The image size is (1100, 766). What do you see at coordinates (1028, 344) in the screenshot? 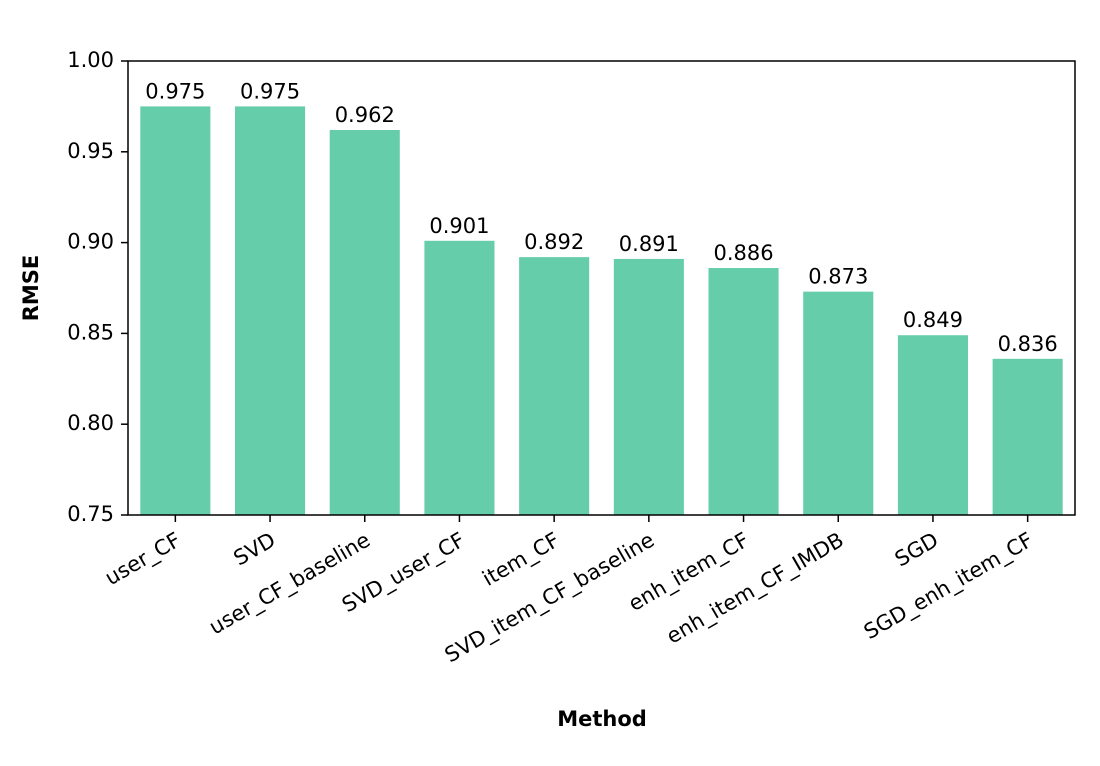
I see `data-label: 0.836` at bounding box center [1028, 344].